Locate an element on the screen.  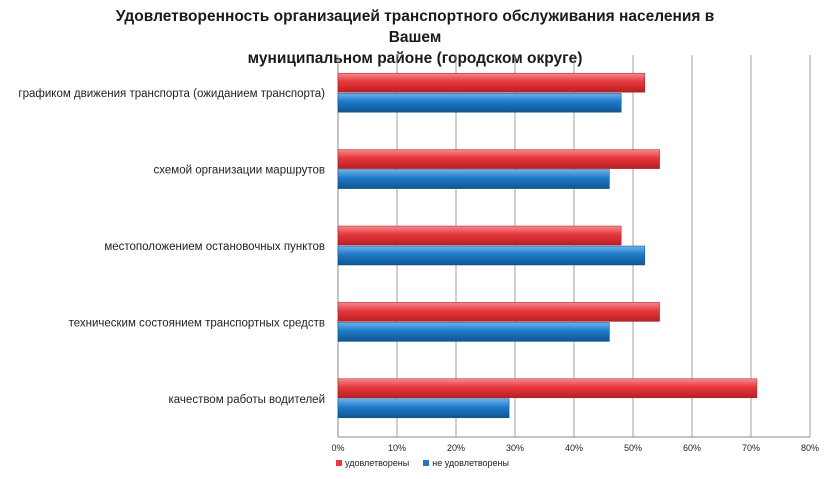
x-tick-label: 10% is located at coordinates (397, 448).